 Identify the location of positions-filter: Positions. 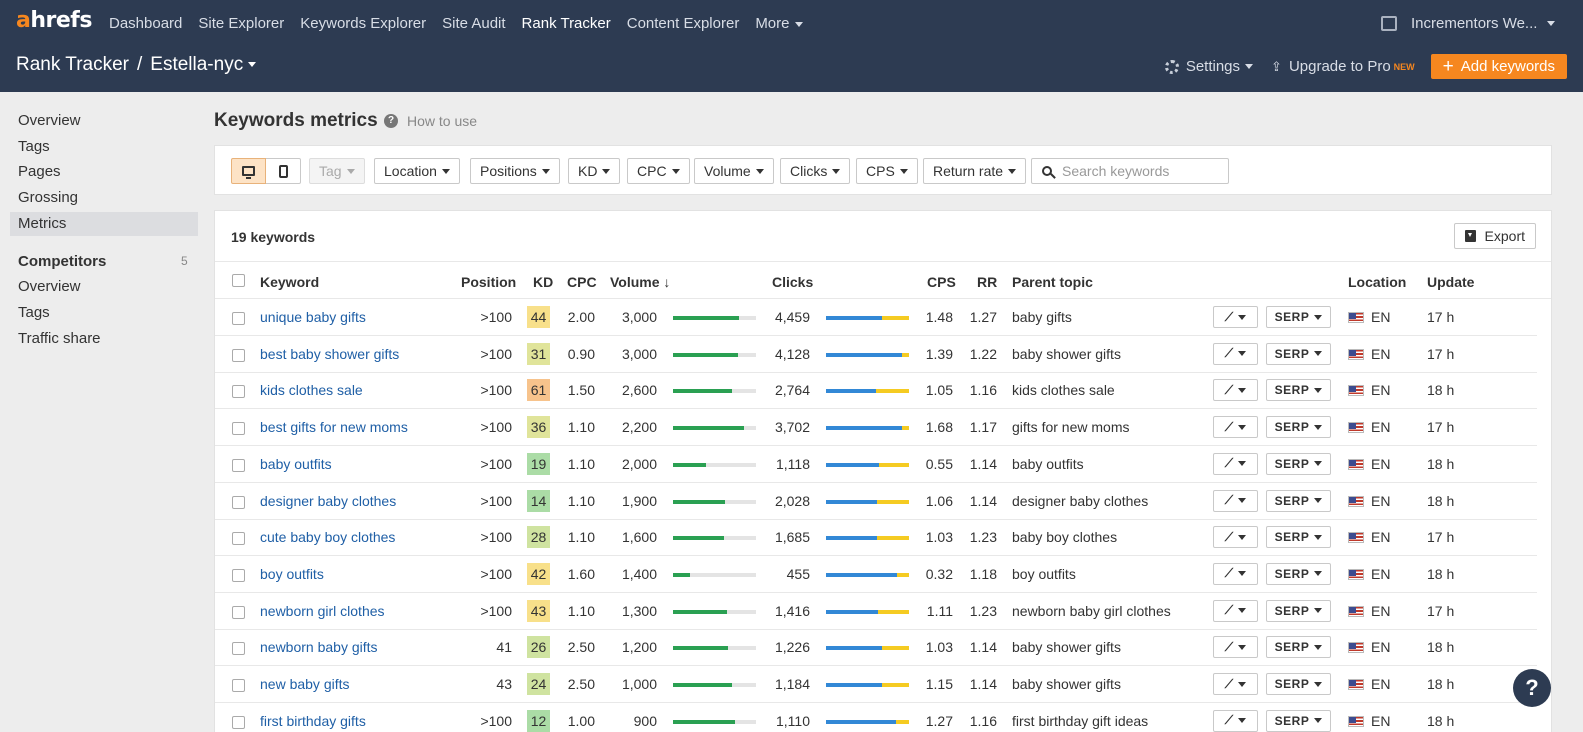
(515, 171).